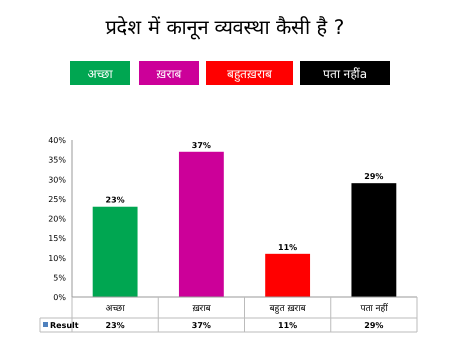 This screenshot has width=450, height=350. Describe the element at coordinates (116, 309) in the screenshot. I see `x-tick-label: अच्छा` at that location.